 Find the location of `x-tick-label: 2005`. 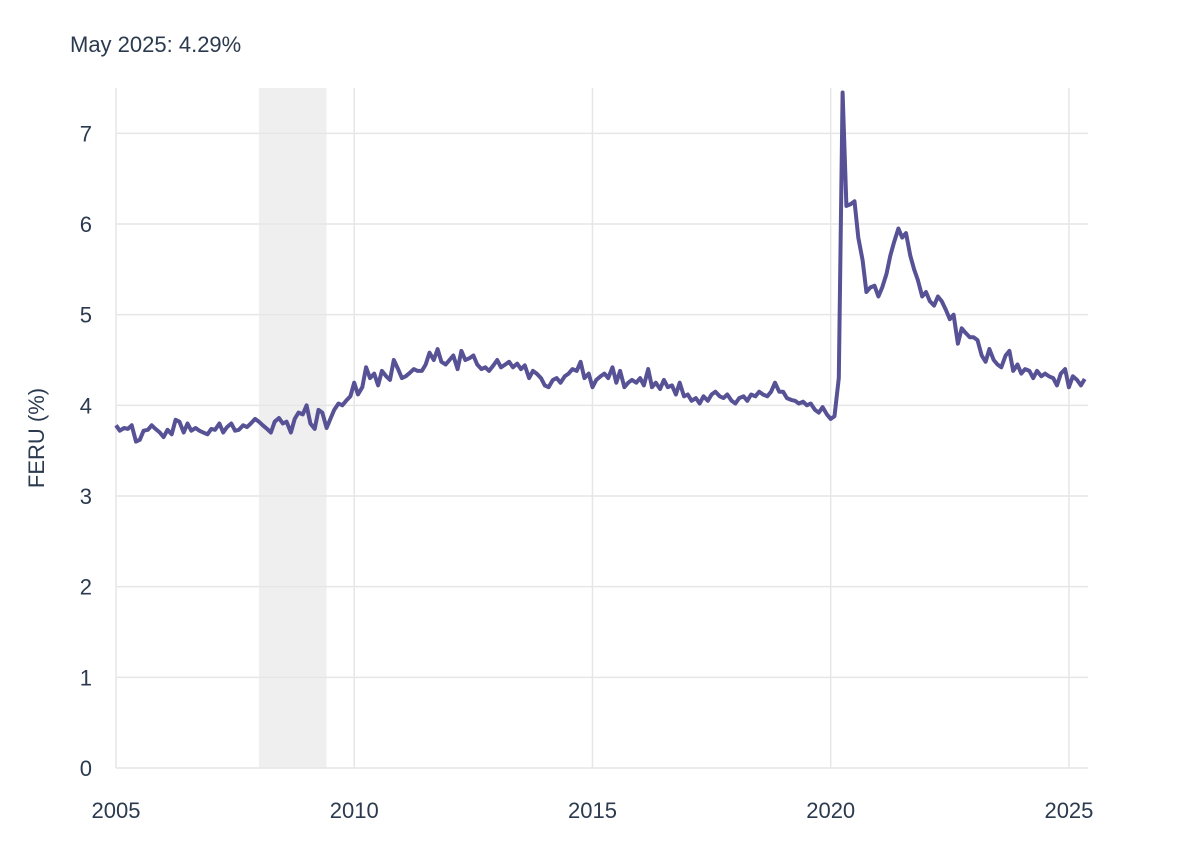

x-tick-label: 2005 is located at coordinates (116, 810).